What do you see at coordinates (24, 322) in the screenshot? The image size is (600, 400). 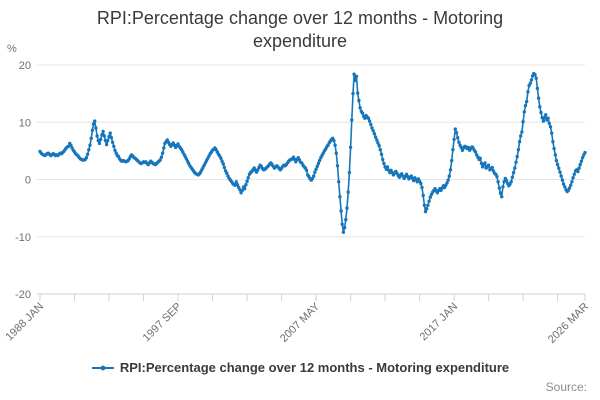 I see `x-tick-label: 1988 JAN` at bounding box center [24, 322].